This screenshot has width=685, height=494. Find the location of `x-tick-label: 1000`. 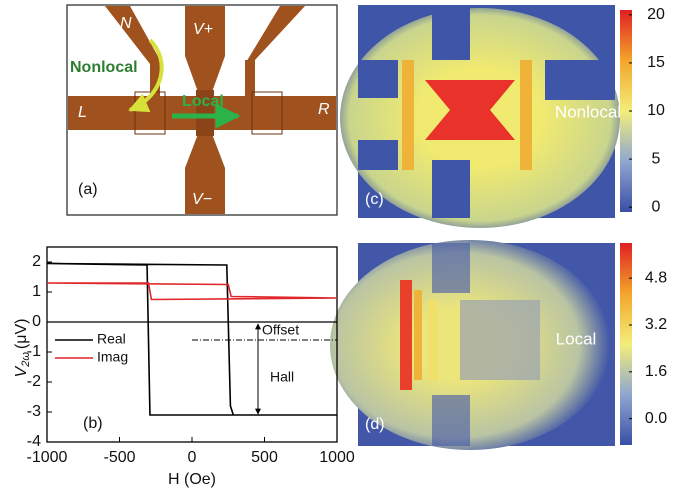

x-tick-label: 1000 is located at coordinates (337, 457).